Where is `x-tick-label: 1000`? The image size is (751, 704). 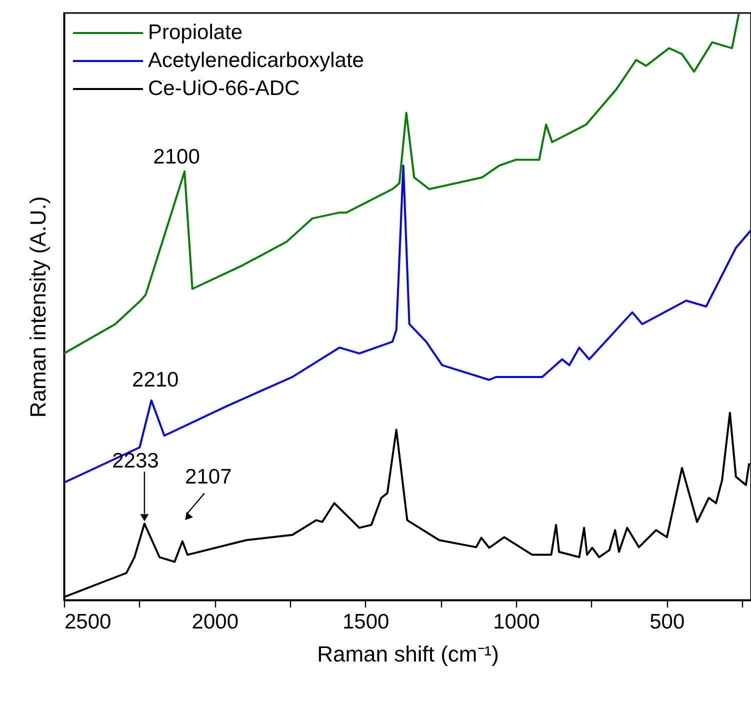 x-tick-label: 1000 is located at coordinates (516, 622).